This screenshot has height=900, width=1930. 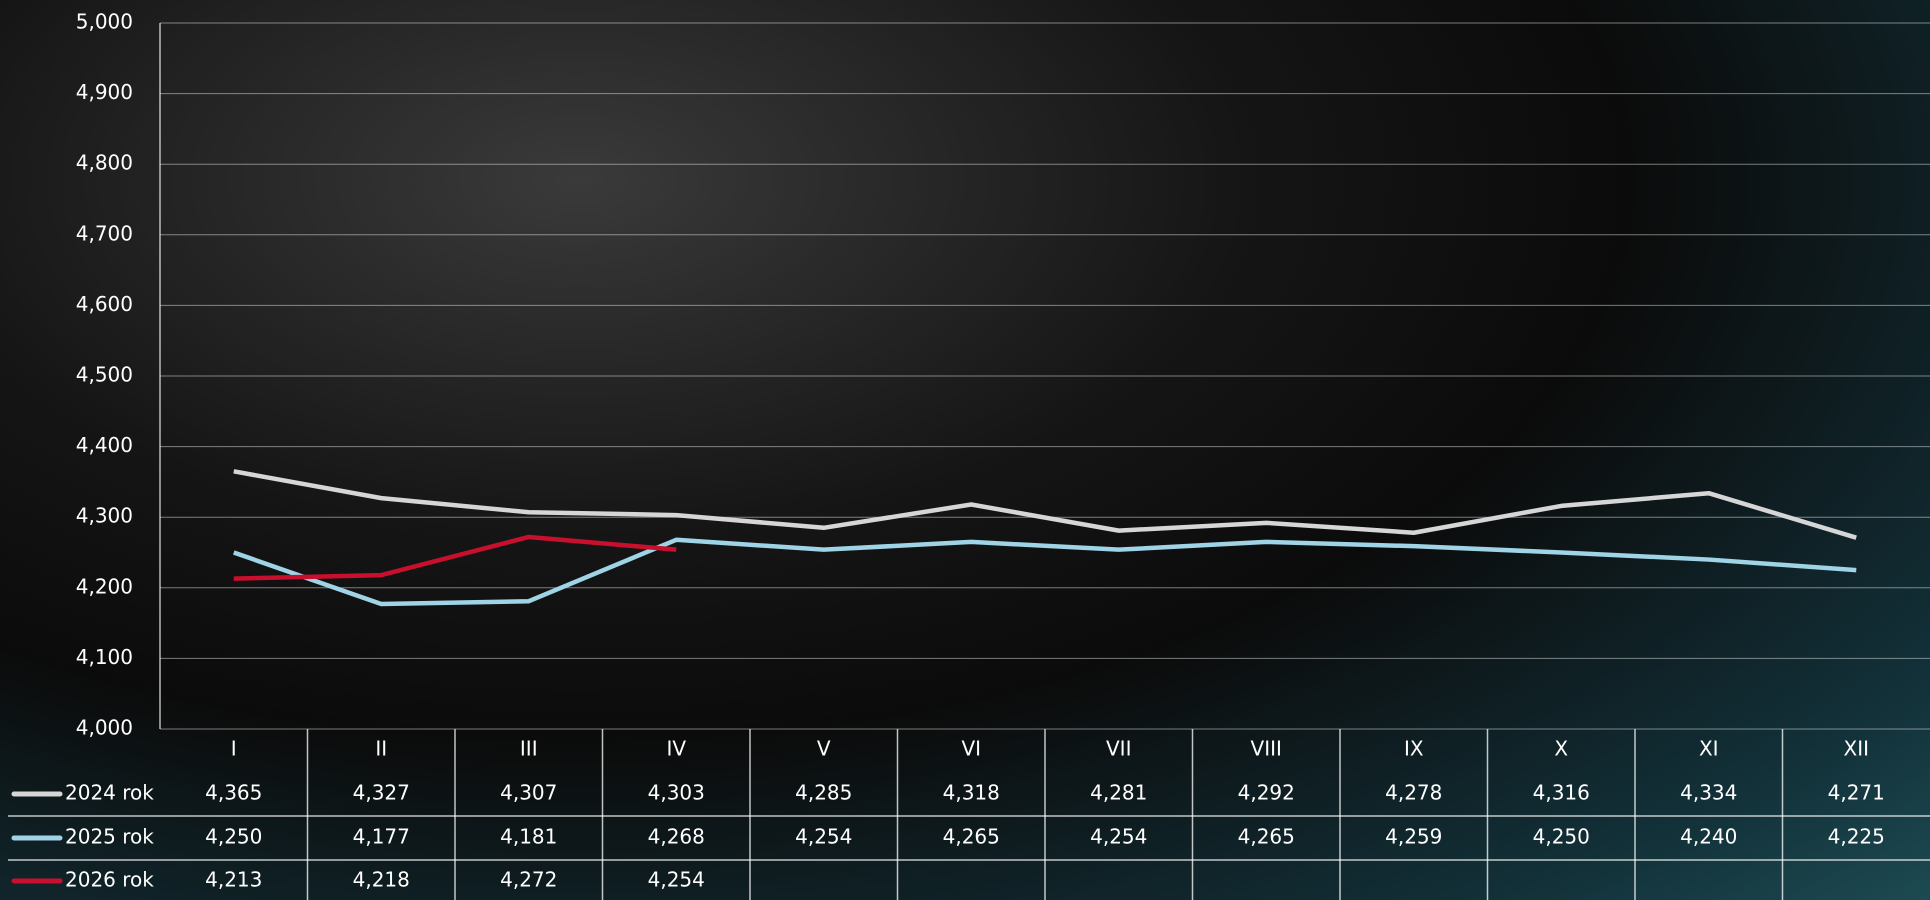 What do you see at coordinates (233, 880) in the screenshot?
I see `table-value: 4,213` at bounding box center [233, 880].